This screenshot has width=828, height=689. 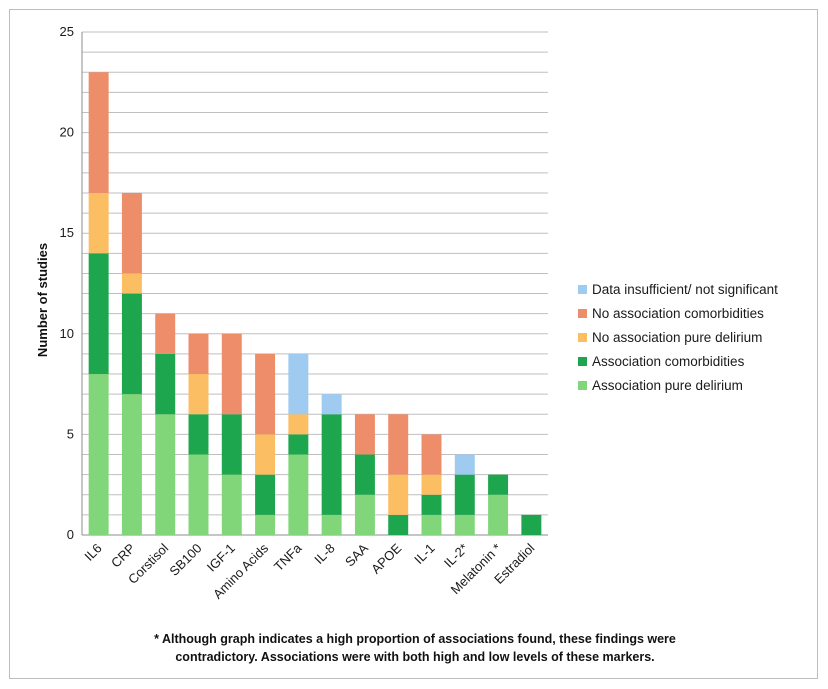 I want to click on y-axis-label: Number of studies, so click(x=42, y=300).